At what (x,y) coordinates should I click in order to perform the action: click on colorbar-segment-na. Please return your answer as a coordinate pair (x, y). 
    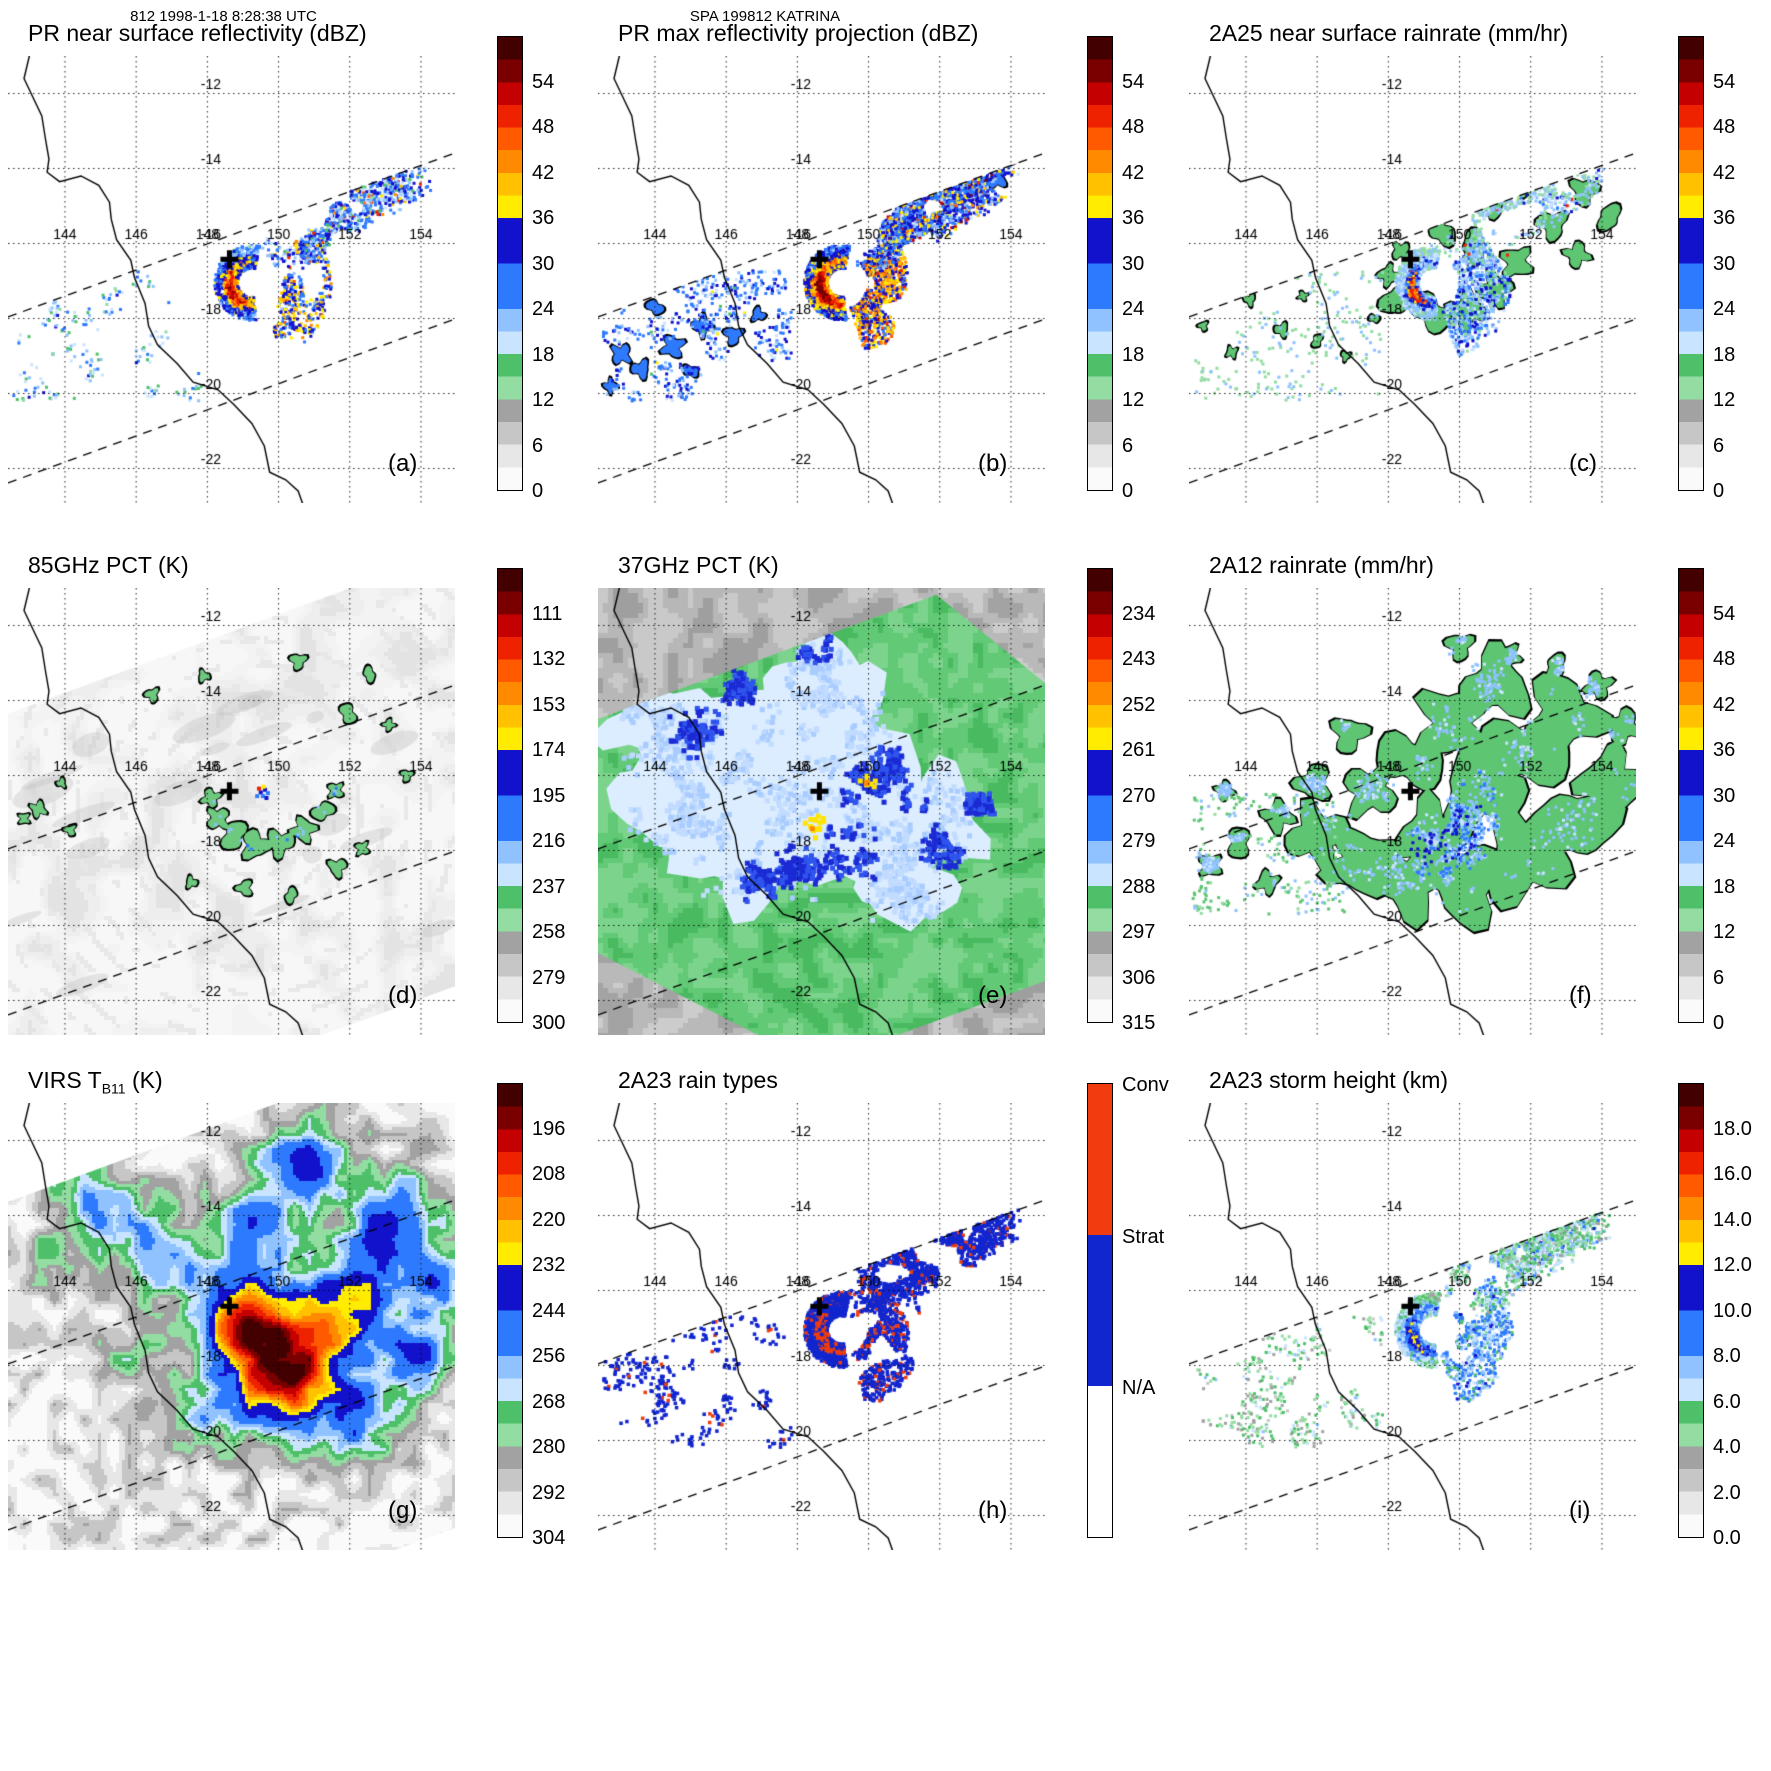
    Looking at the image, I should click on (1100, 1461).